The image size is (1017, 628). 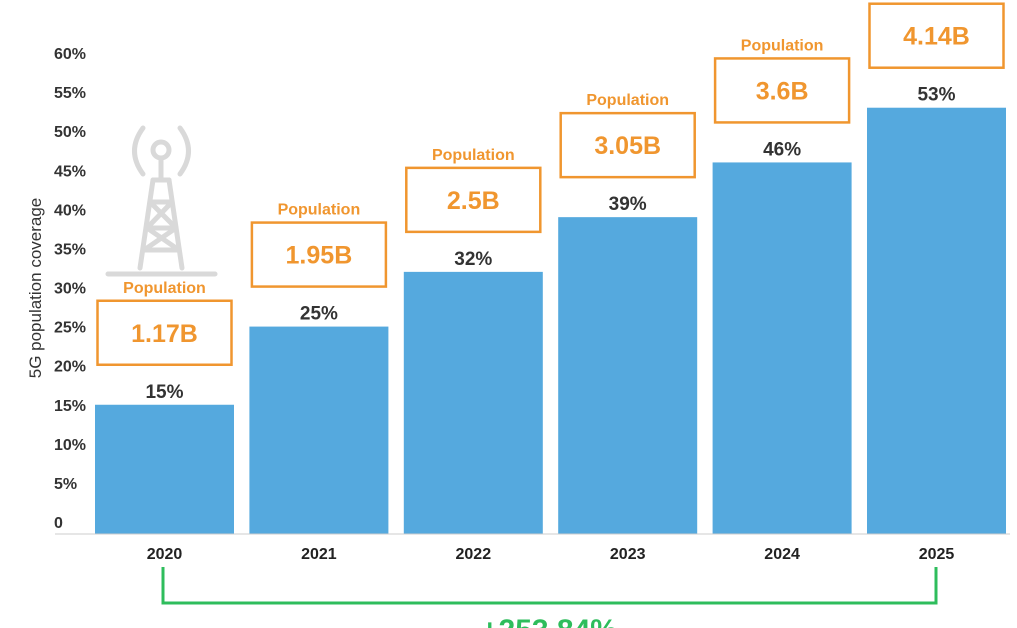 What do you see at coordinates (164, 469) in the screenshot?
I see `bar-2020` at bounding box center [164, 469].